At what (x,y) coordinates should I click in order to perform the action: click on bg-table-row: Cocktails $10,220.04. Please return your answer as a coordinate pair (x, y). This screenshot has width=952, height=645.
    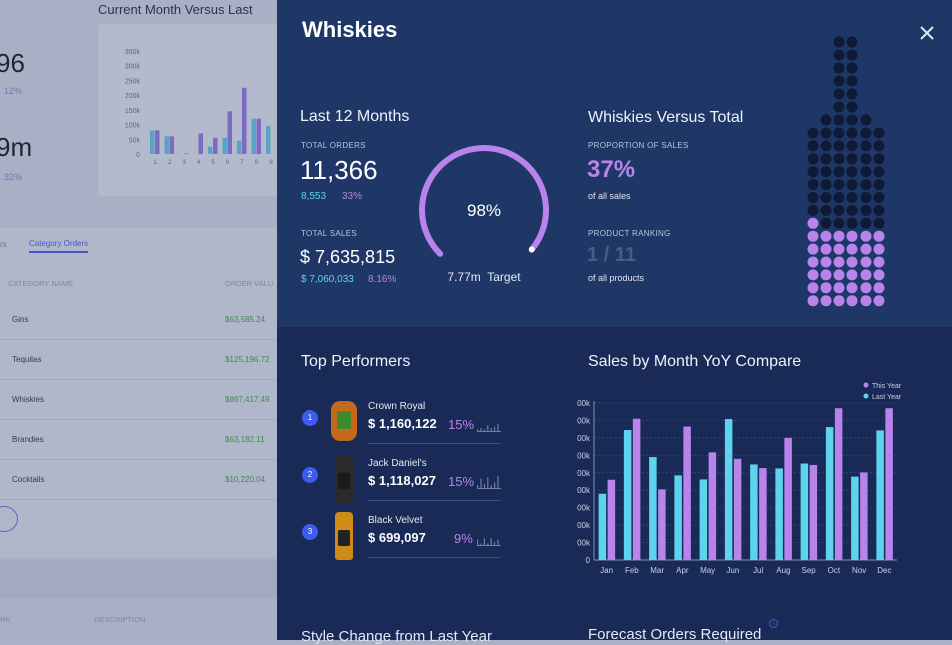
    Looking at the image, I should click on (138, 480).